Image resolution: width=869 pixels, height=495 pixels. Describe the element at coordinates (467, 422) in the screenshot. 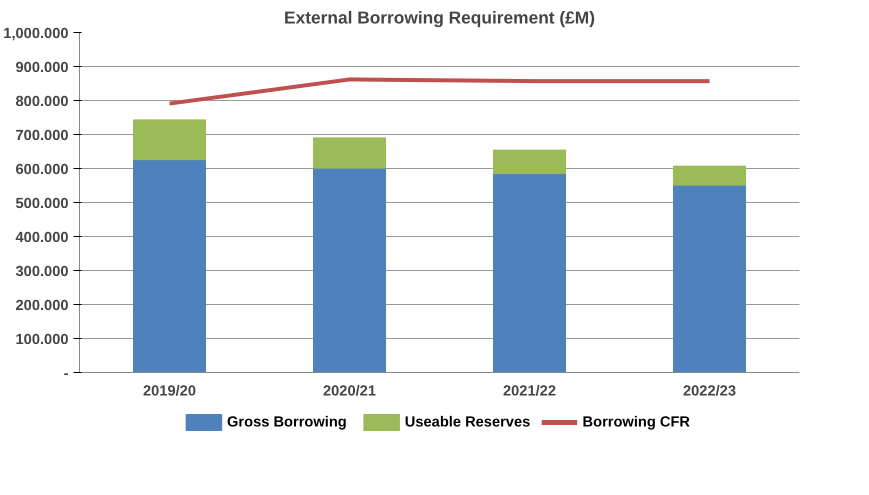

I see `legend-label: Useable Reserves` at that location.